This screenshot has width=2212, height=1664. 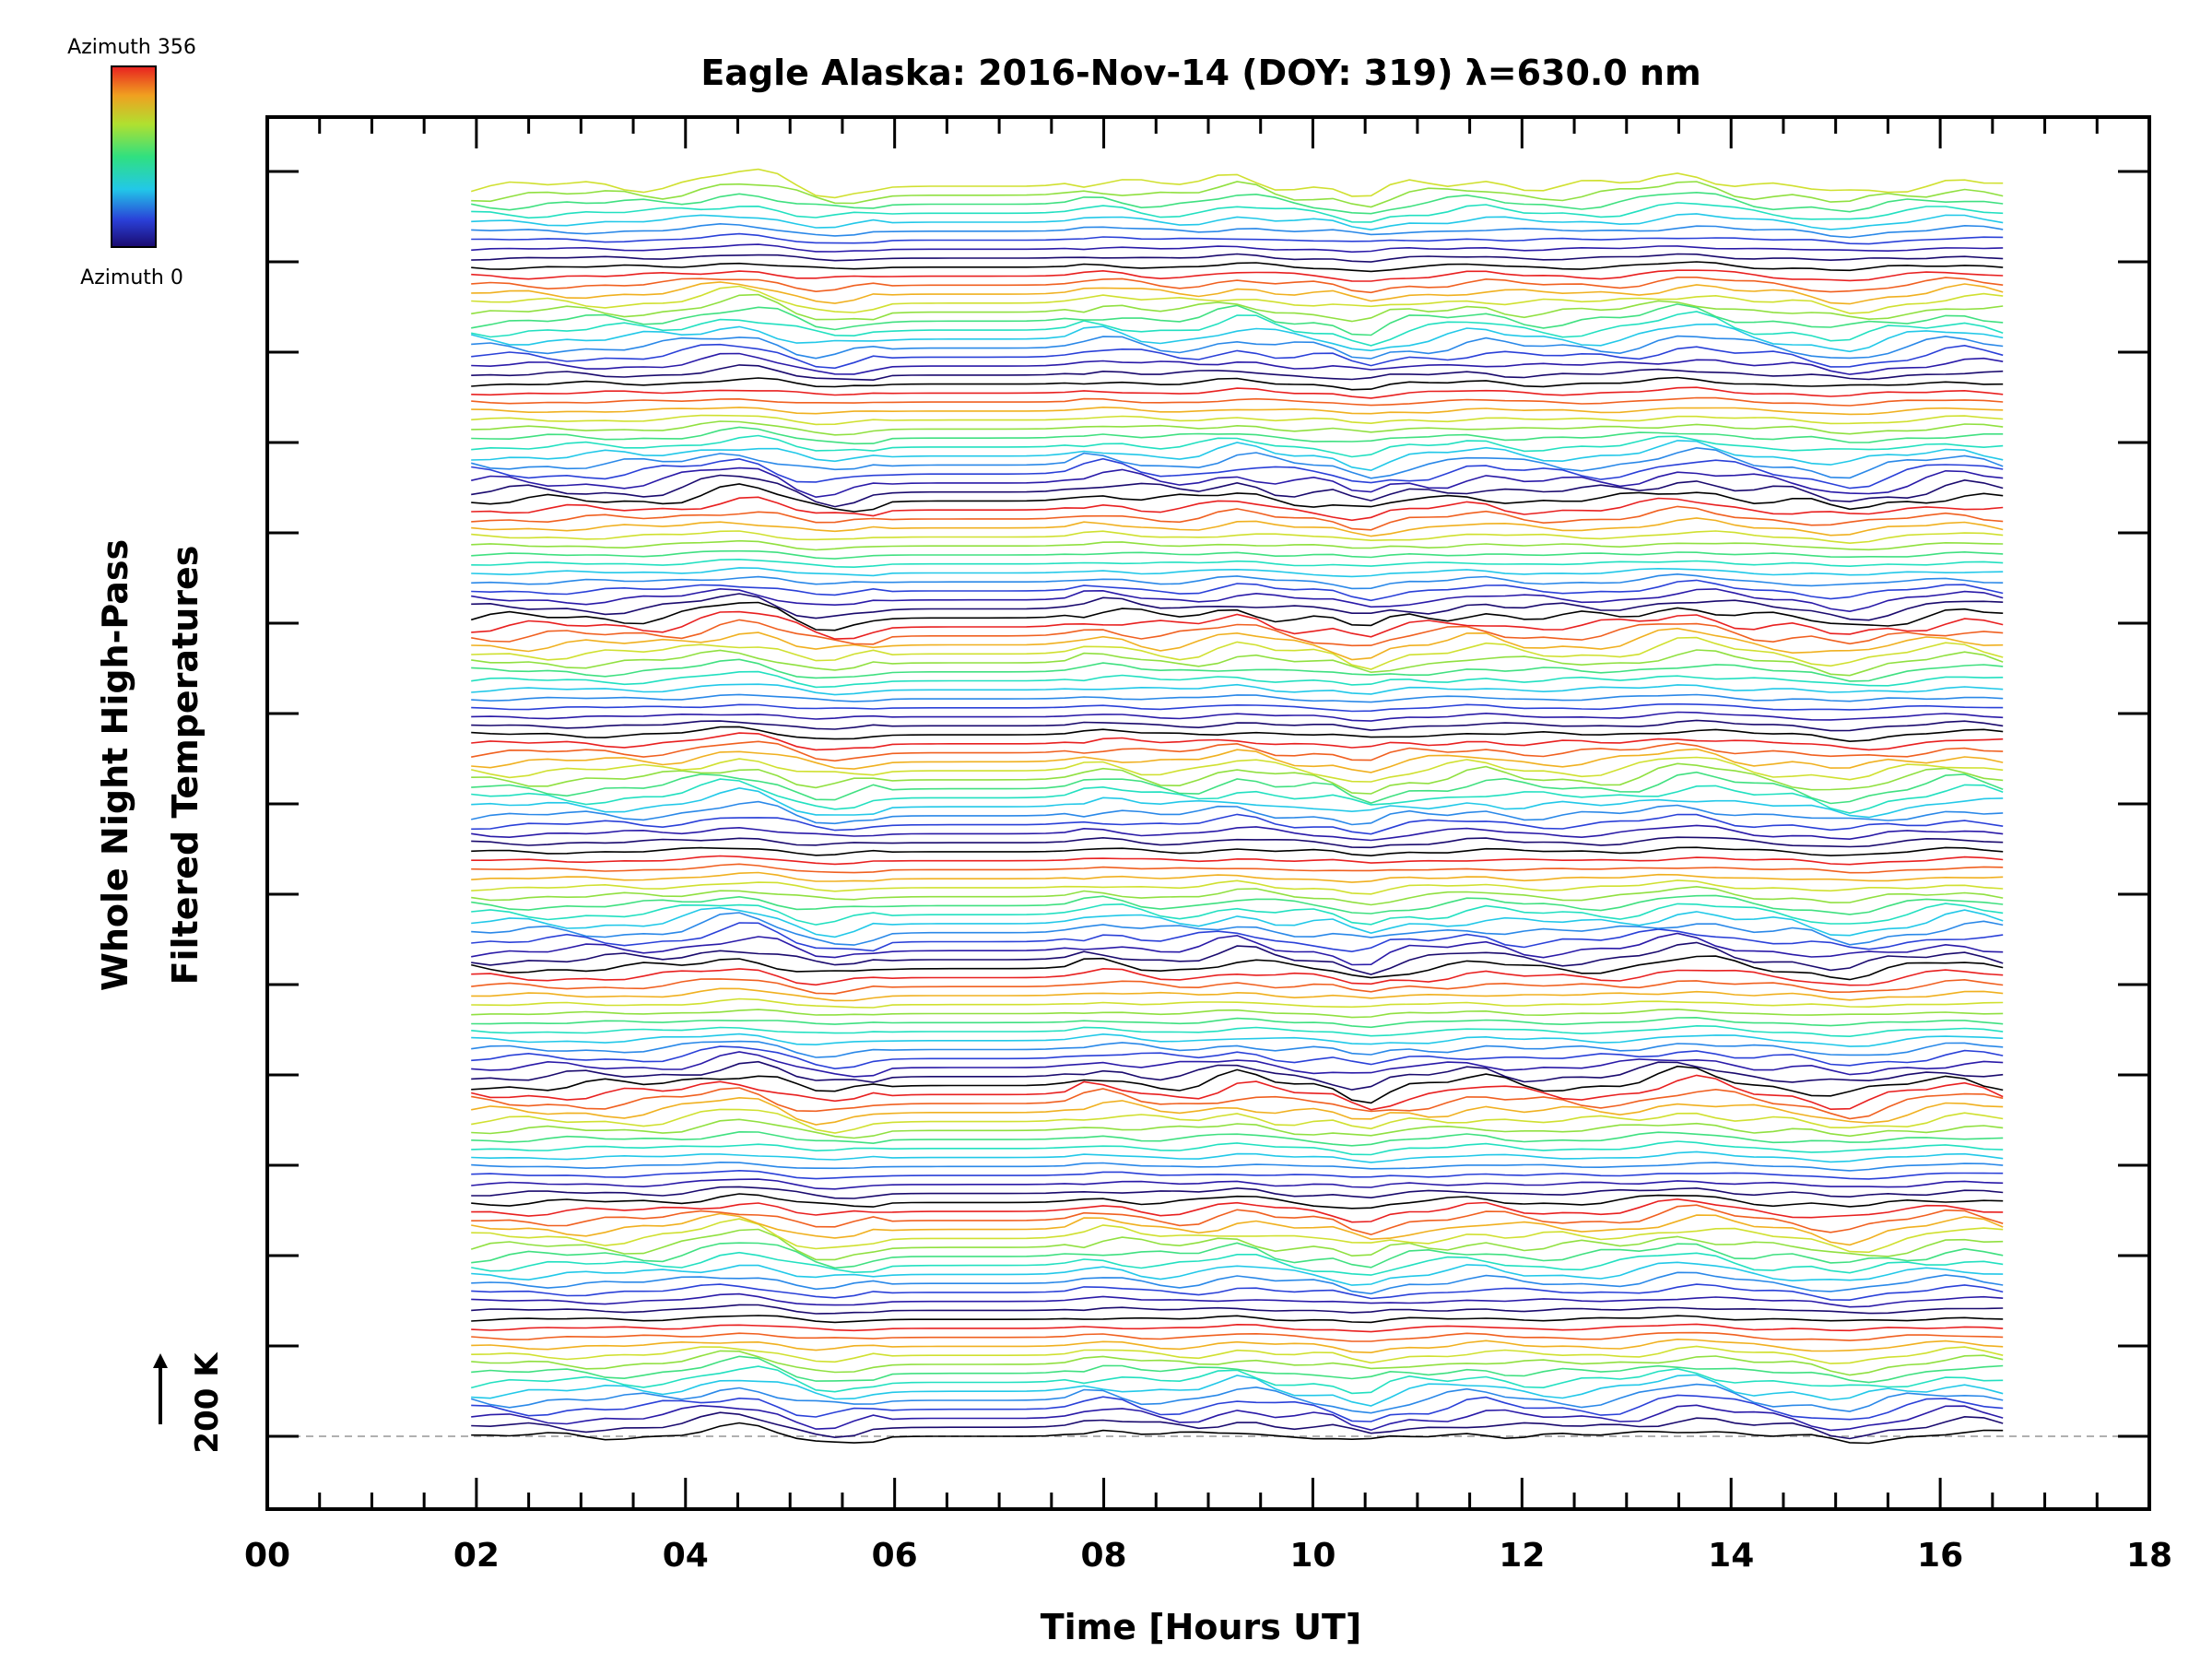 What do you see at coordinates (1522, 1556) in the screenshot?
I see `x-tick-label: 12` at bounding box center [1522, 1556].